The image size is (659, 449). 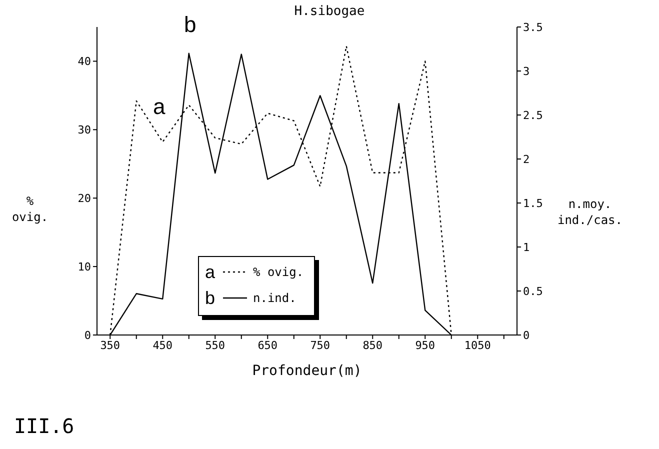 What do you see at coordinates (84, 130) in the screenshot?
I see `y-tick-label: 30` at bounding box center [84, 130].